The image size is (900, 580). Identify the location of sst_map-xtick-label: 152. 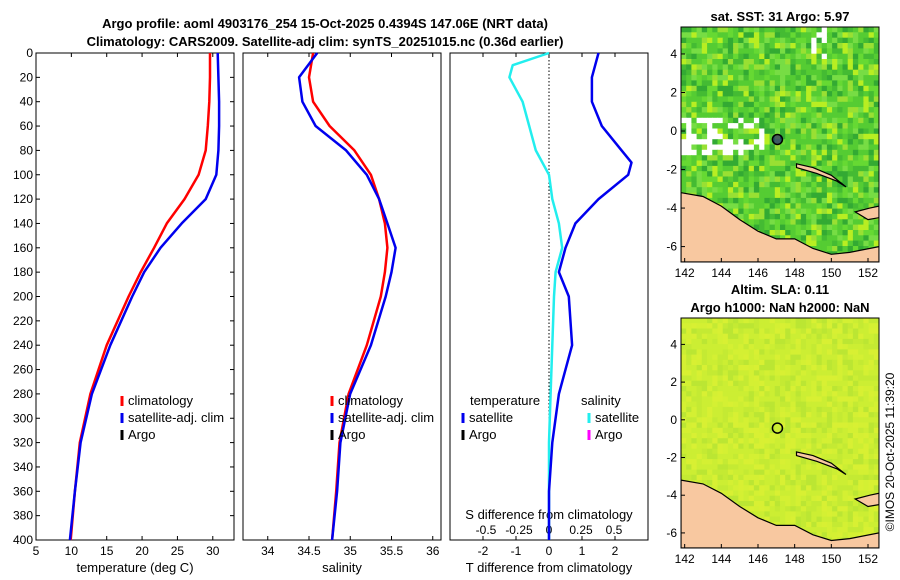
(868, 273).